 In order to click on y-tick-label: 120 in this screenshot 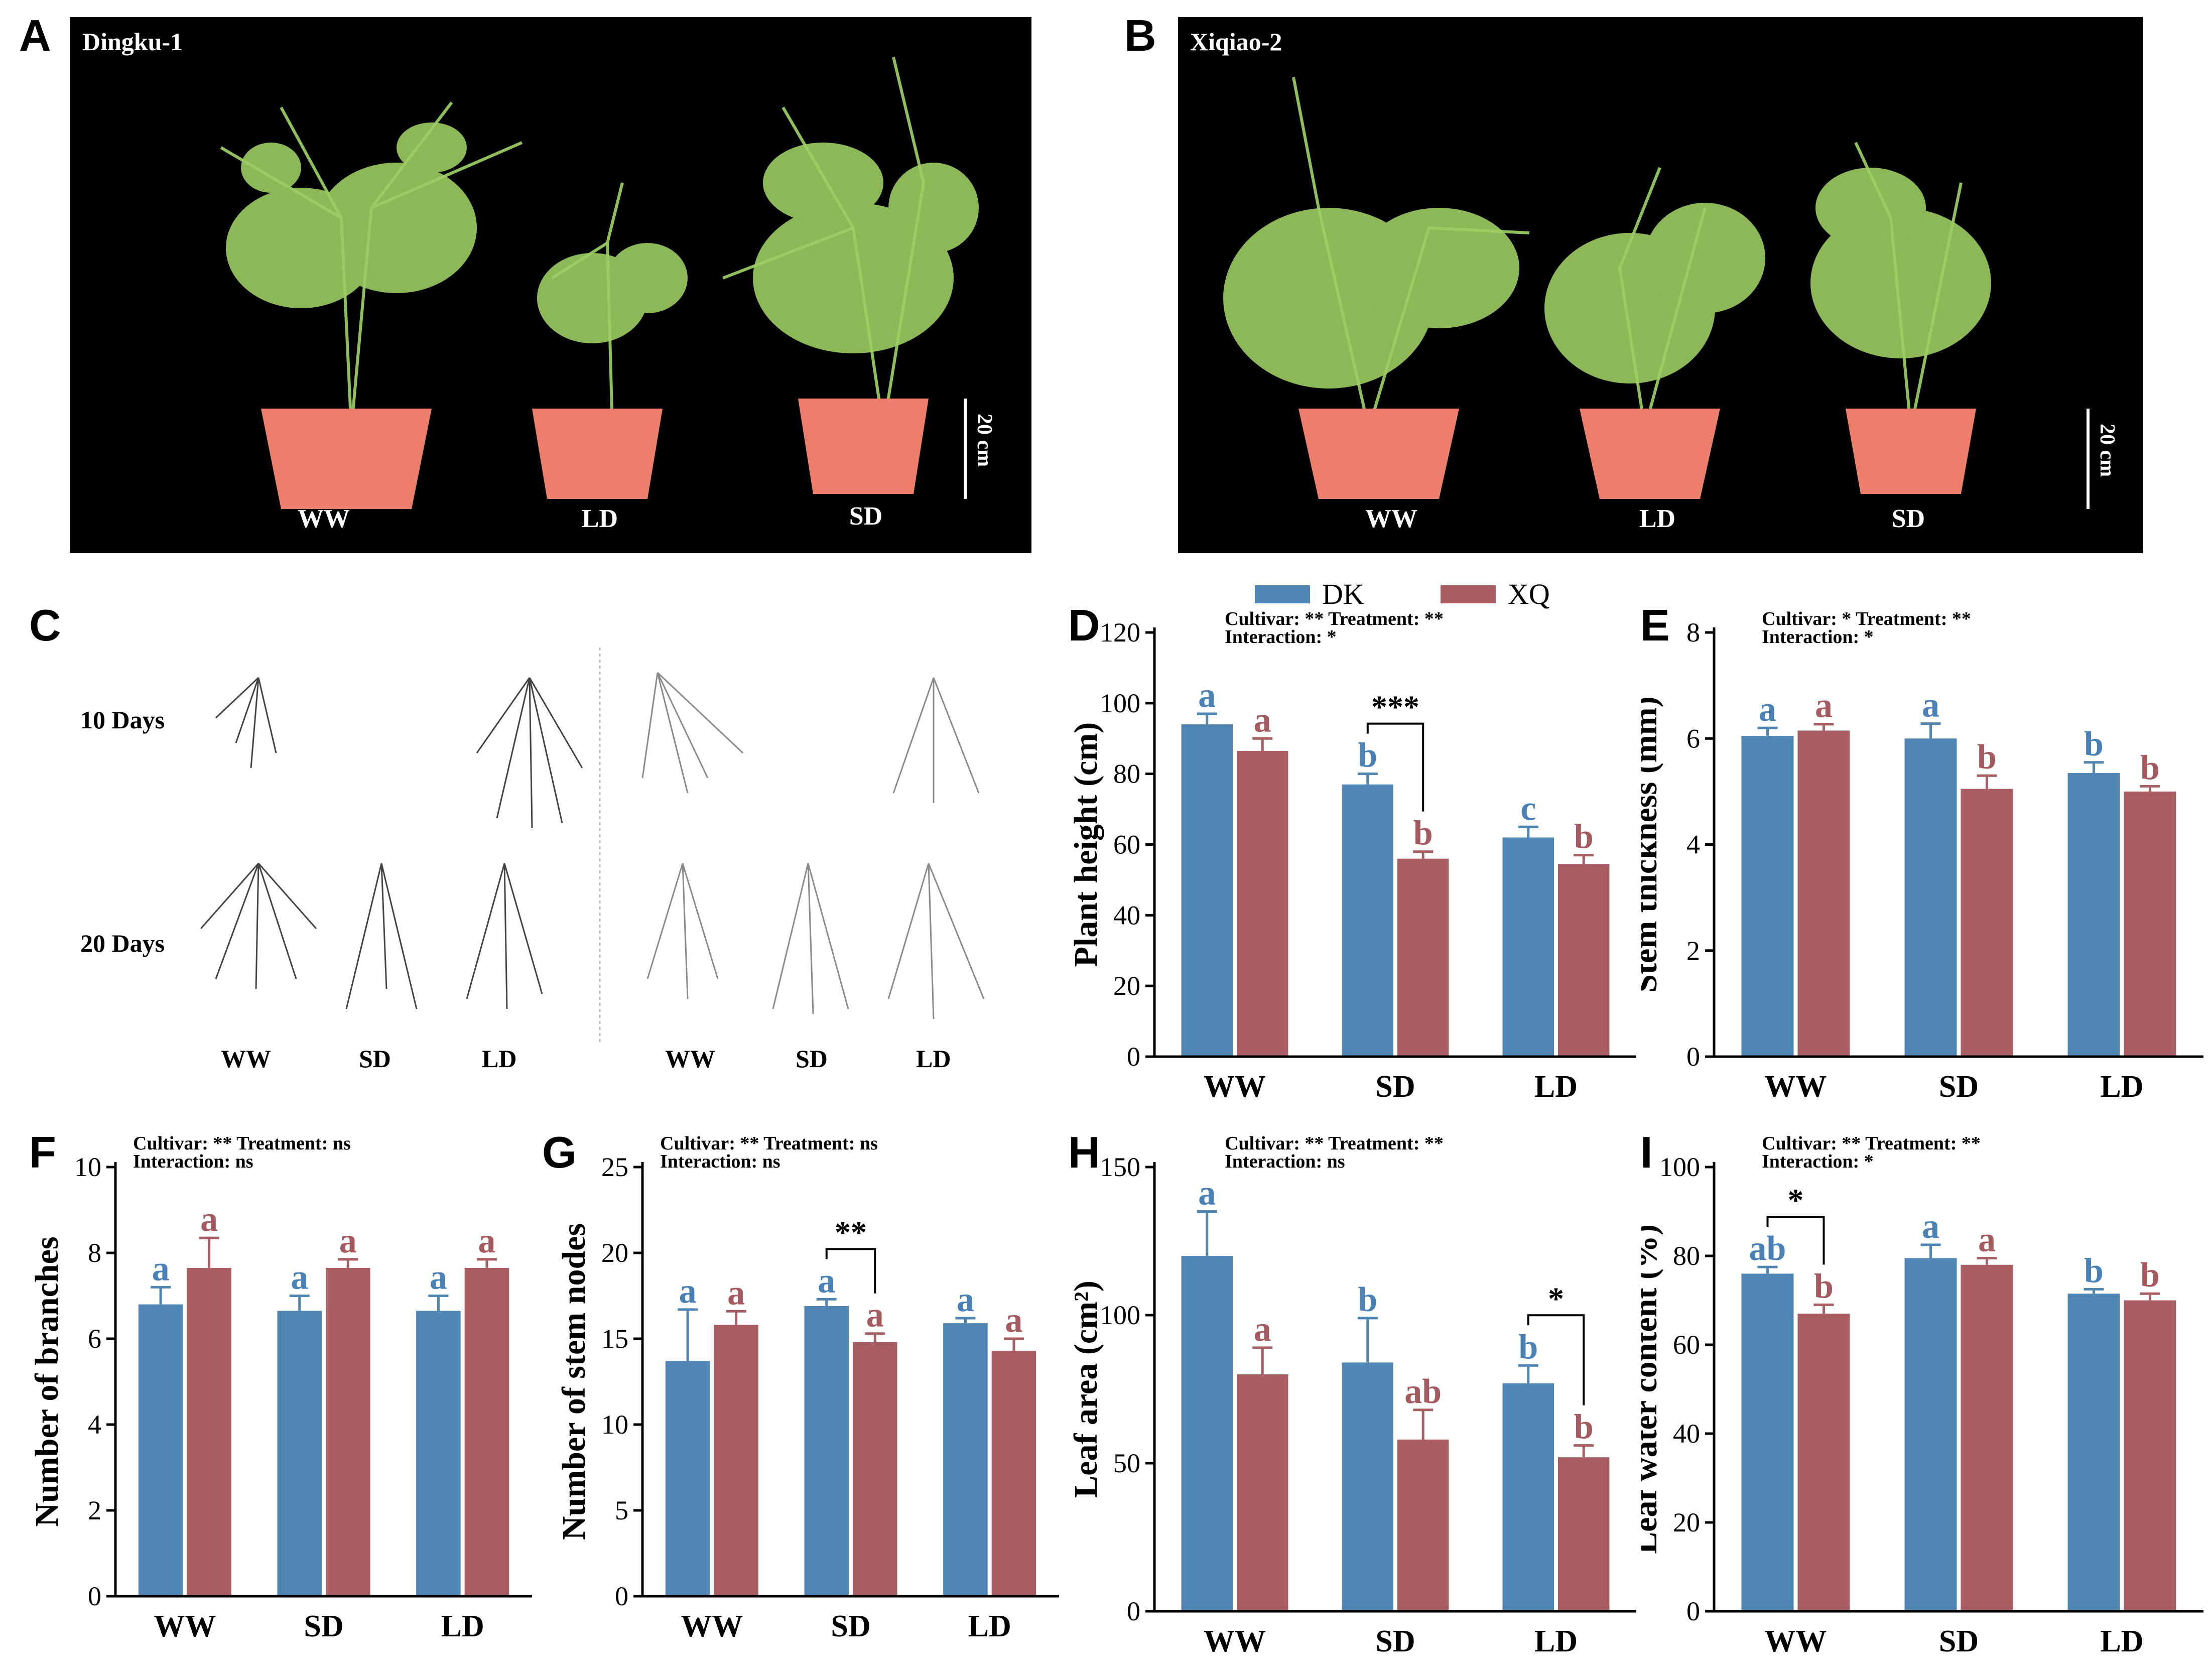, I will do `click(1120, 632)`.